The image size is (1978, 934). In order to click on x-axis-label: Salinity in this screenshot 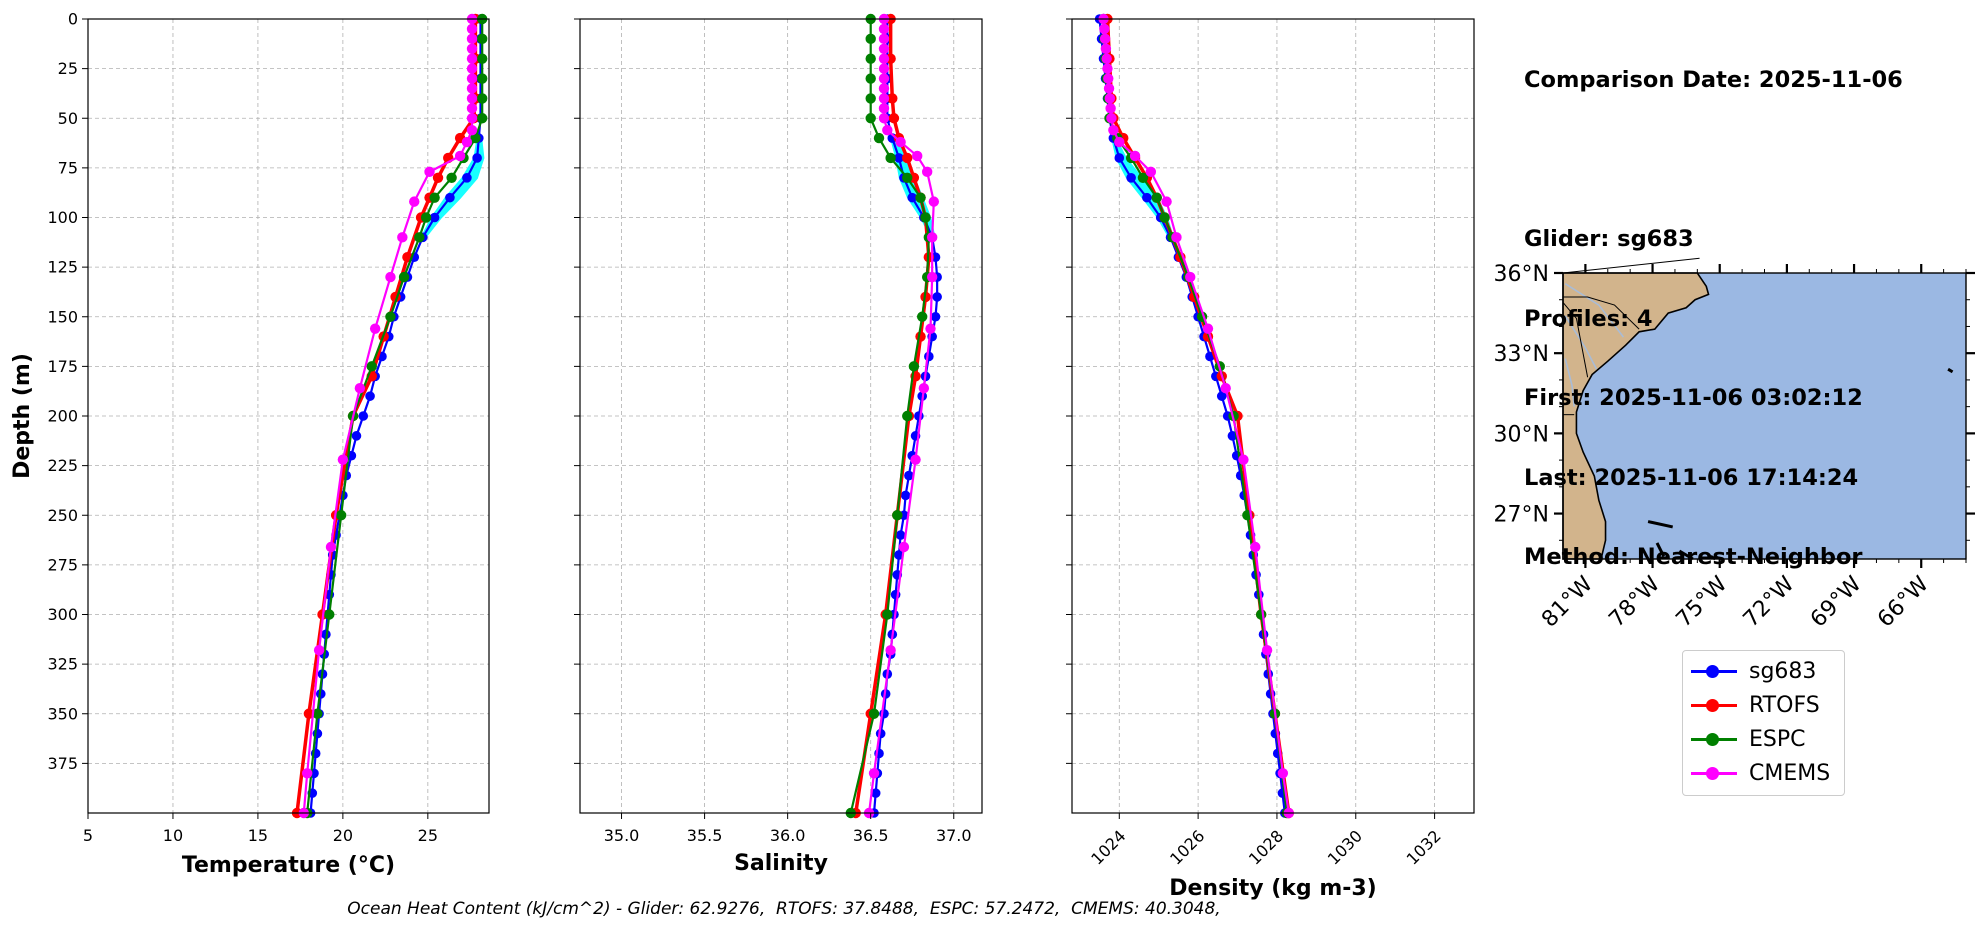, I will do `click(781, 863)`.